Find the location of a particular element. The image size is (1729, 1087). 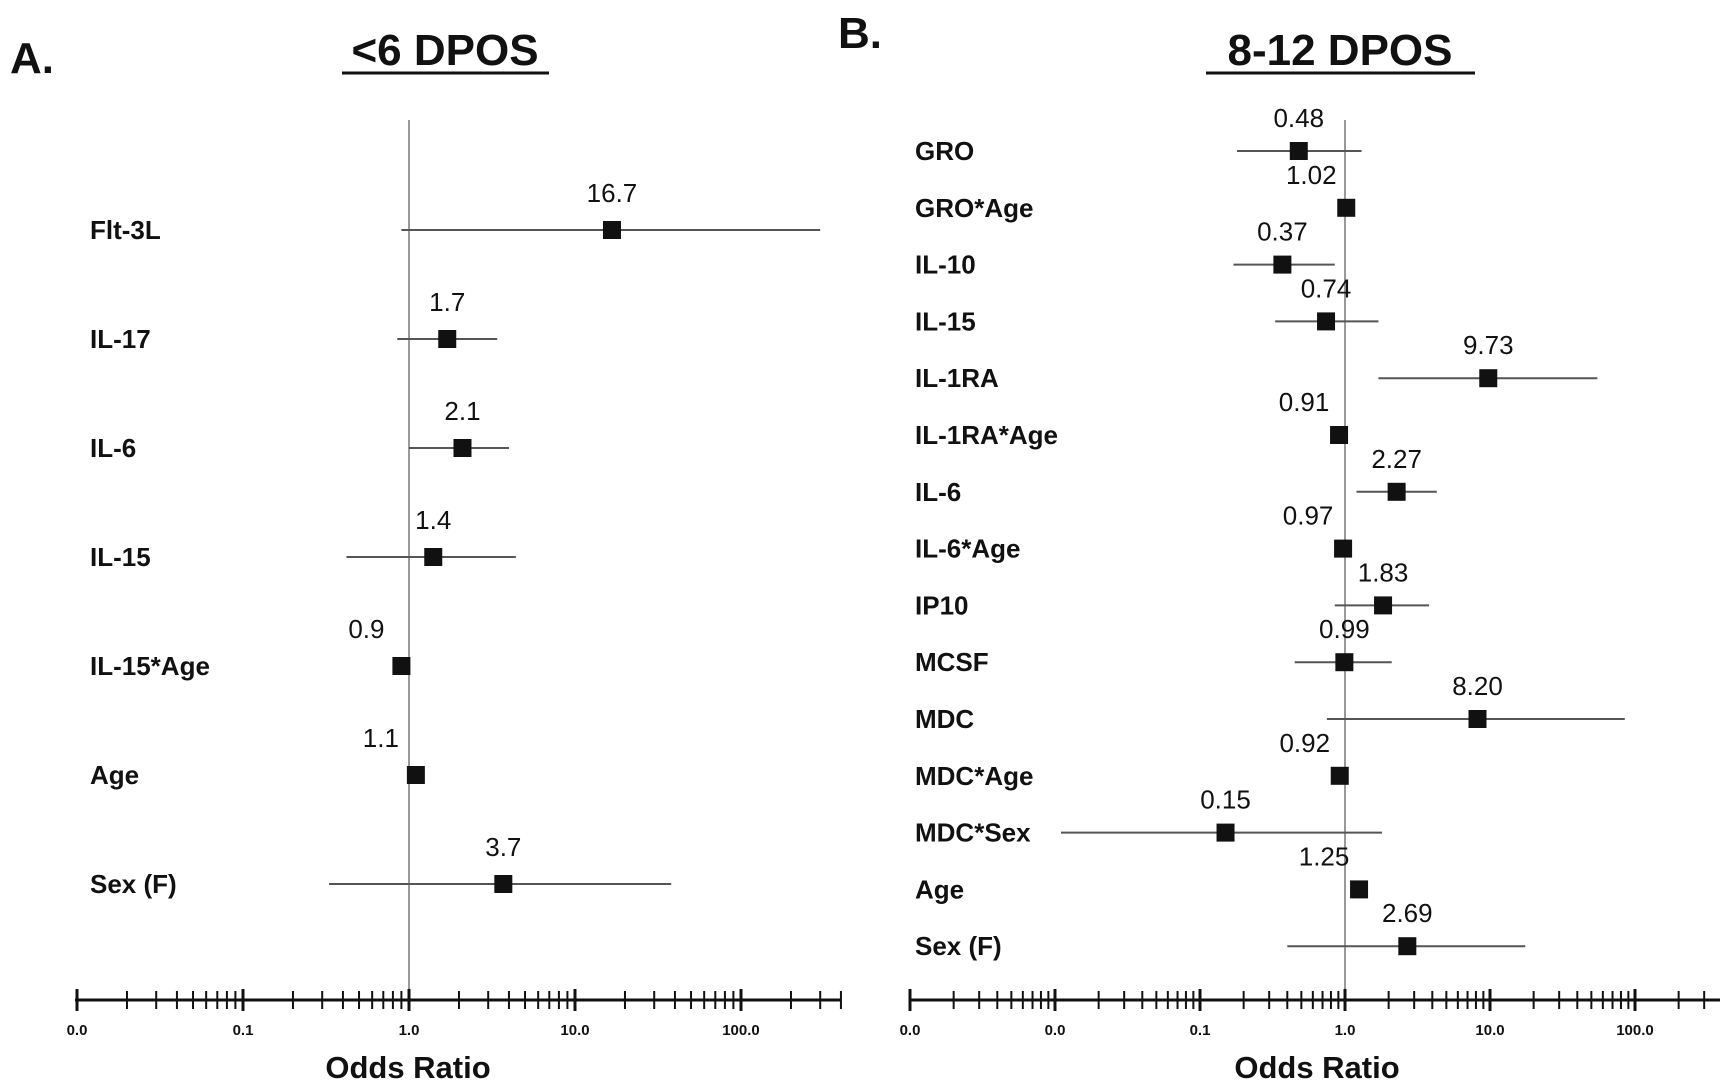

panel-b-tick-label: 10.0 is located at coordinates (1489, 1030).